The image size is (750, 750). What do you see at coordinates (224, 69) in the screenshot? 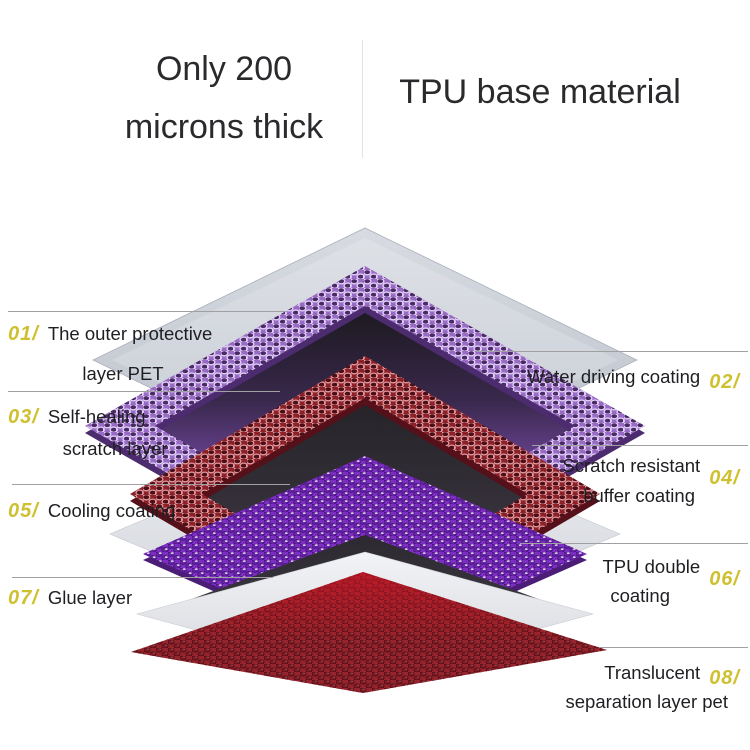
I see `headline-left-line1: Only 200` at bounding box center [224, 69].